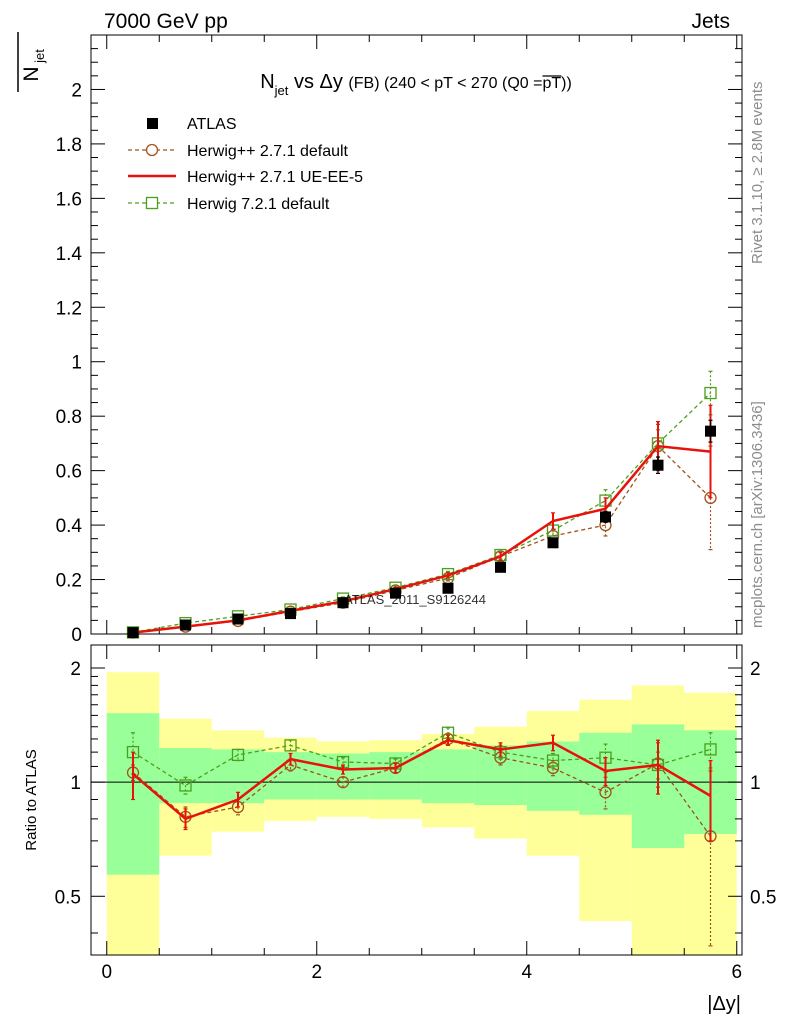 Image resolution: width=786 pixels, height=1024 pixels. Describe the element at coordinates (755, 669) in the screenshot. I see `ratio-y-tick-label-right: 2` at that location.